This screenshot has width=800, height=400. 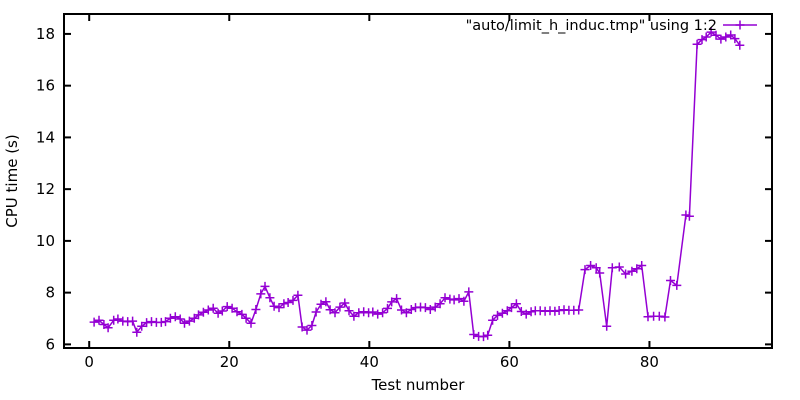 I want to click on legend-marker-sample, so click(x=740, y=25).